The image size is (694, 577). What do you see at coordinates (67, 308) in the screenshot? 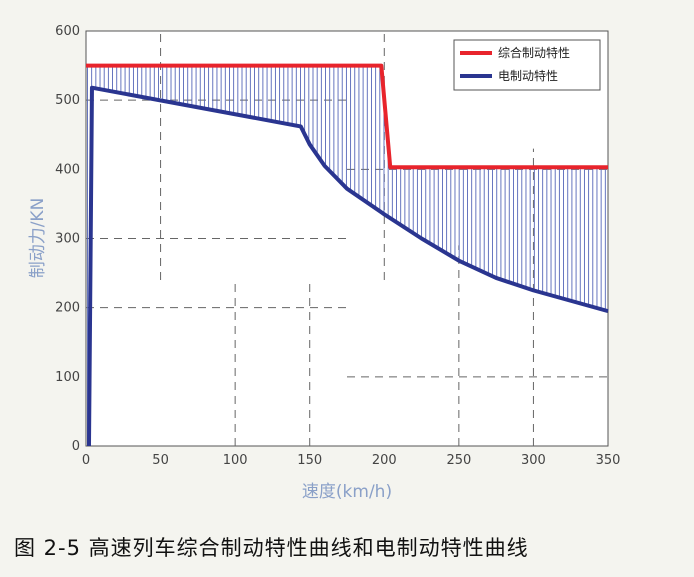
I see `y-tick-label: 200` at bounding box center [67, 308].